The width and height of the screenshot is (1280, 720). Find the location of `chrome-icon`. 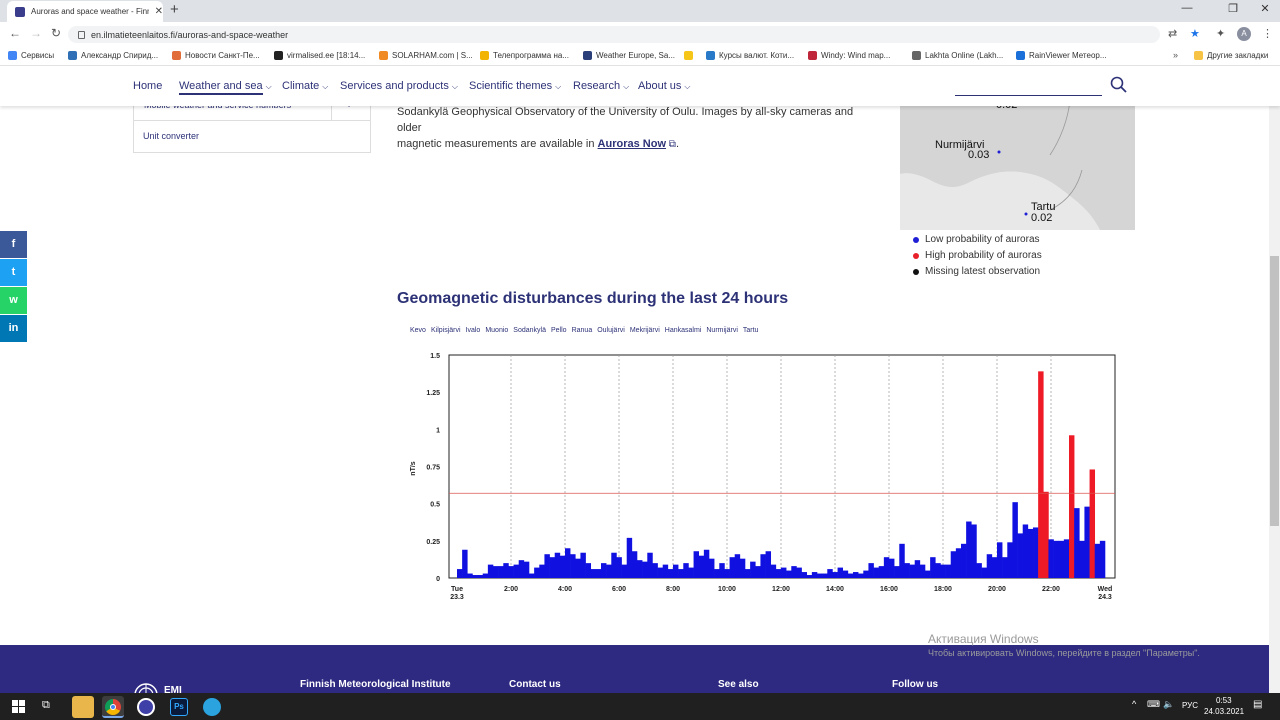

chrome-icon is located at coordinates (113, 707).